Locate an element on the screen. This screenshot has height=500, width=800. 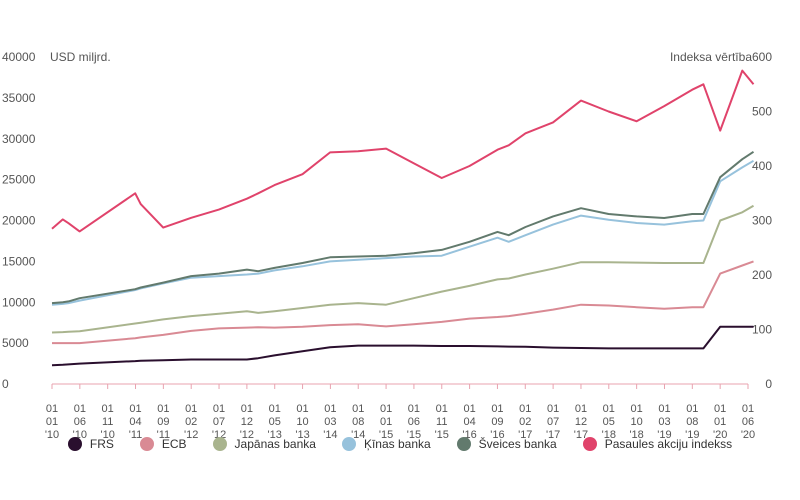
right-tick-label: 200 is located at coordinates (762, 275).